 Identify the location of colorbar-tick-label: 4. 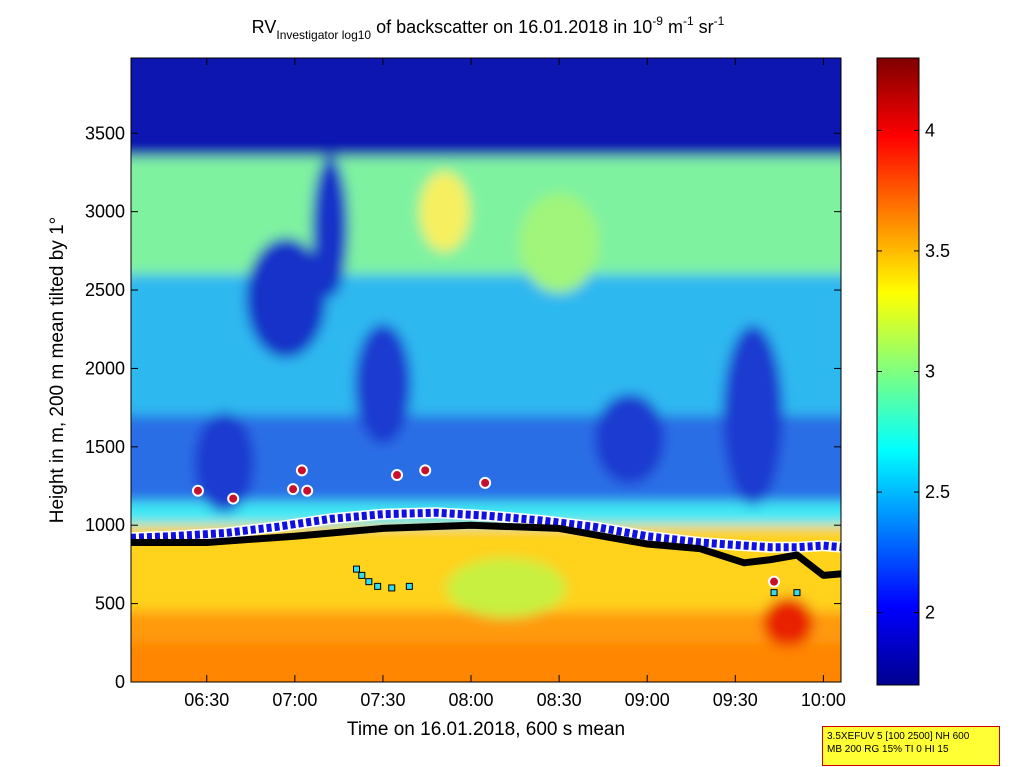
(930, 130).